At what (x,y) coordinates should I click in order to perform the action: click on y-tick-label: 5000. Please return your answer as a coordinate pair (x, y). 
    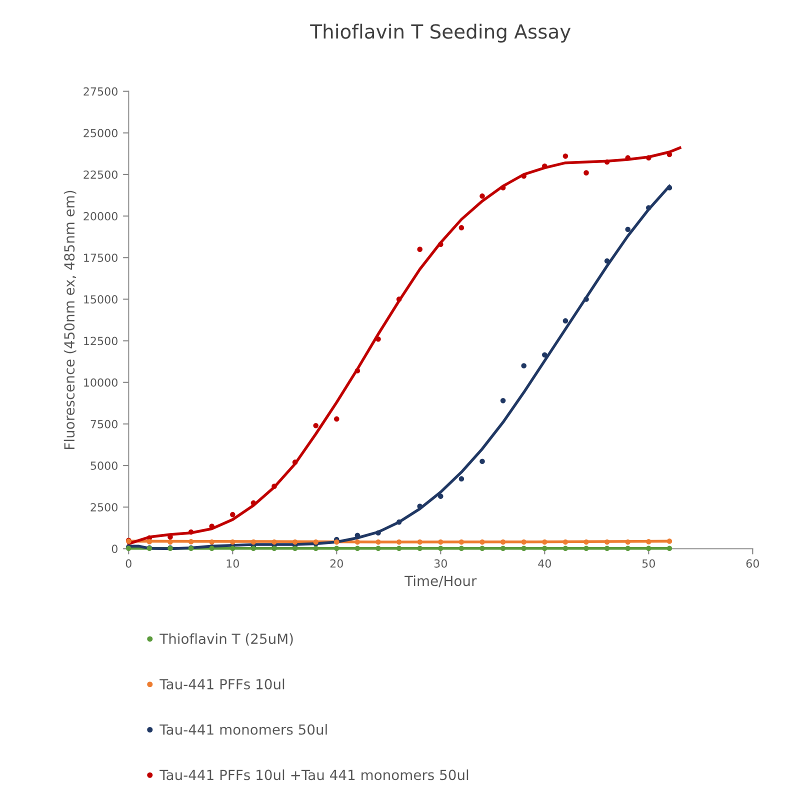
    Looking at the image, I should click on (104, 466).